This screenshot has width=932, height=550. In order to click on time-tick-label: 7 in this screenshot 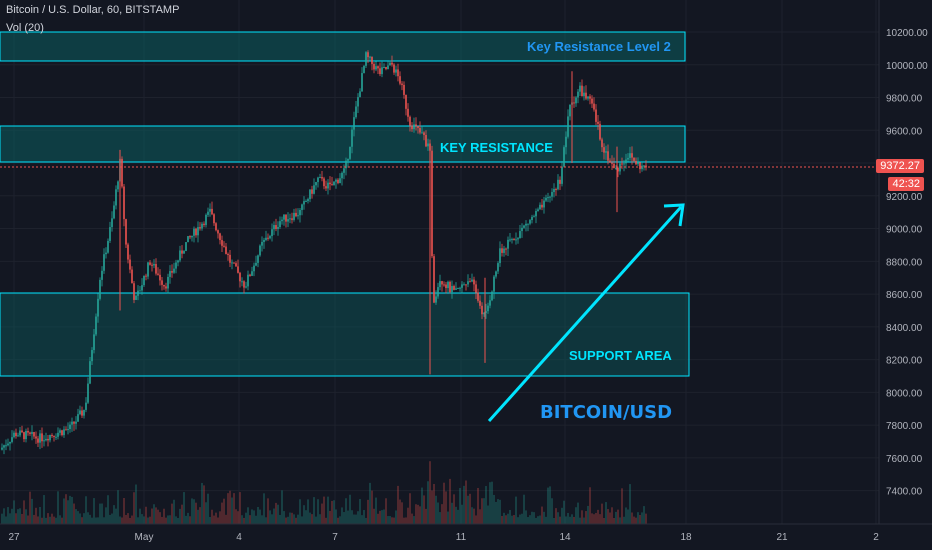, I will do `click(335, 537)`.